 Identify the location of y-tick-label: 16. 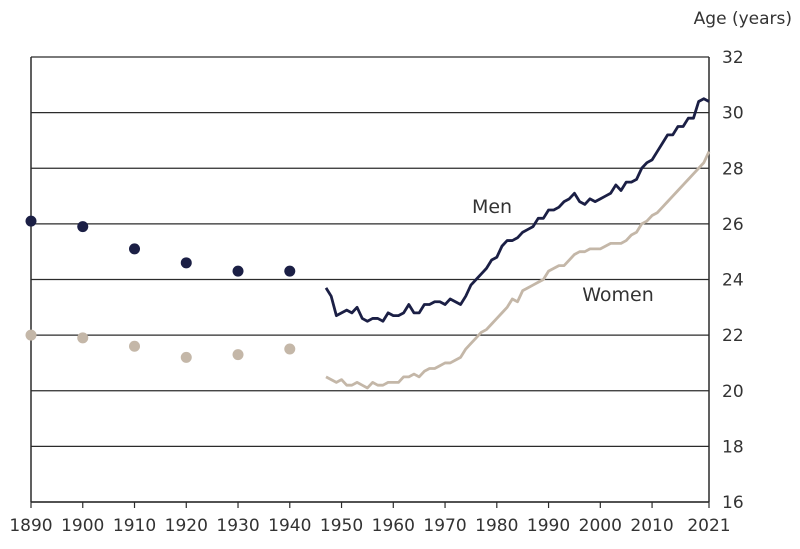
(733, 503).